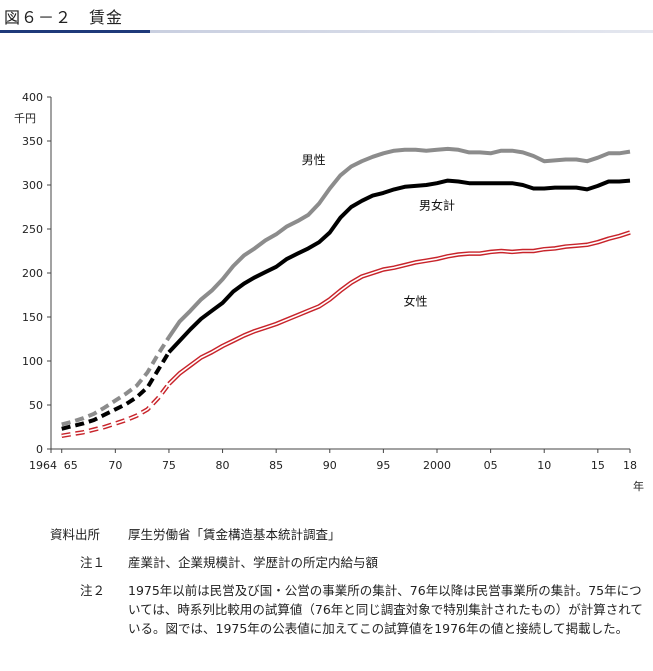 The image size is (653, 671). What do you see at coordinates (43, 465) in the screenshot?
I see `x-tick-label: 1964` at bounding box center [43, 465].